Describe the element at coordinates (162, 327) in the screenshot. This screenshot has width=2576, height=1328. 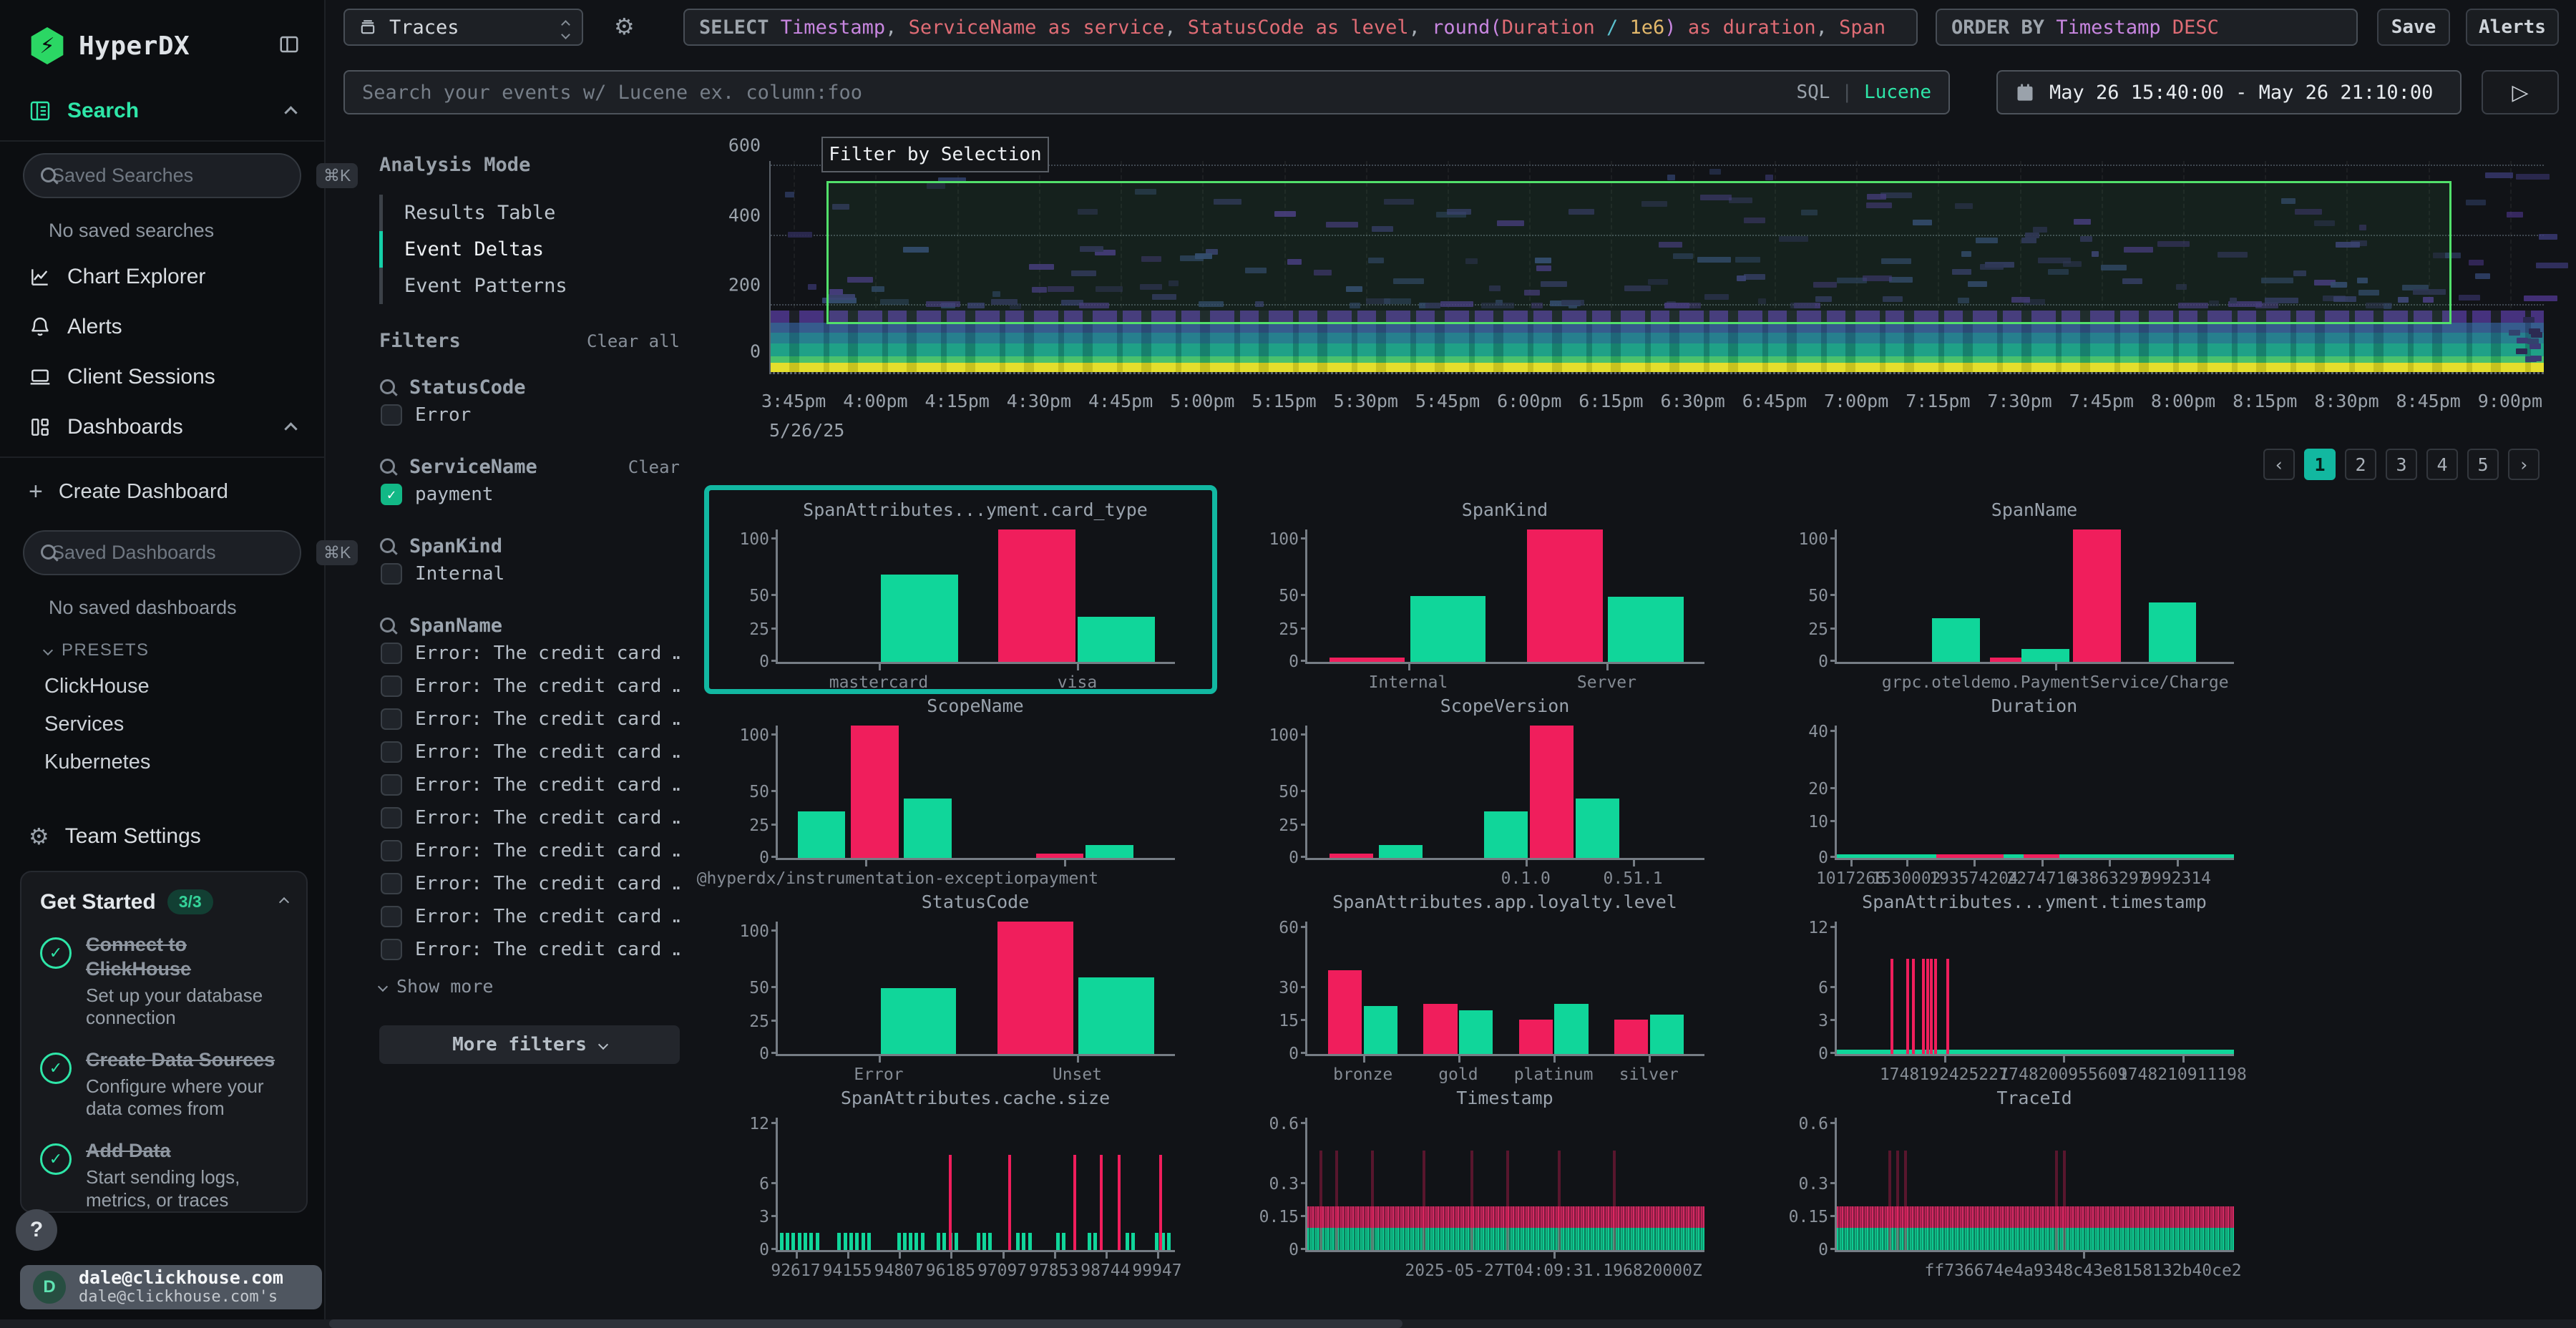
I see `sidebar-item-alerts: Alerts` at that location.